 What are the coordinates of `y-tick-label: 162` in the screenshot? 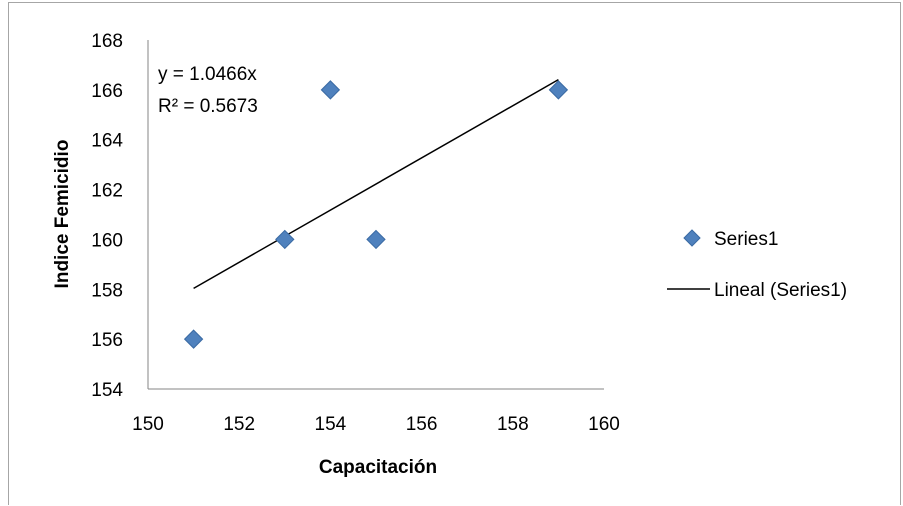 It's located at (107, 191).